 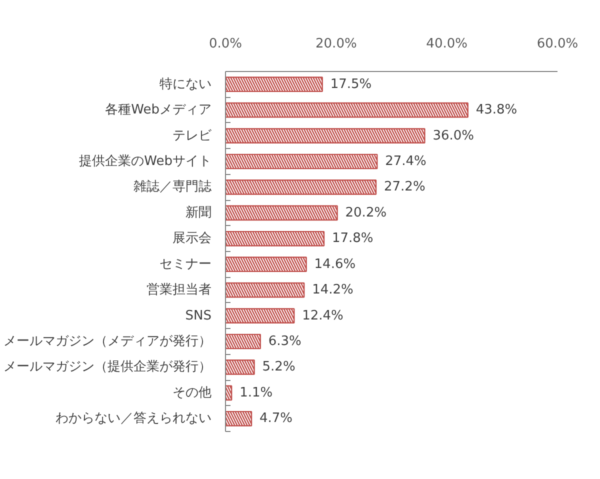 What do you see at coordinates (557, 44) in the screenshot?
I see `x-tick-label: 60.0%` at bounding box center [557, 44].